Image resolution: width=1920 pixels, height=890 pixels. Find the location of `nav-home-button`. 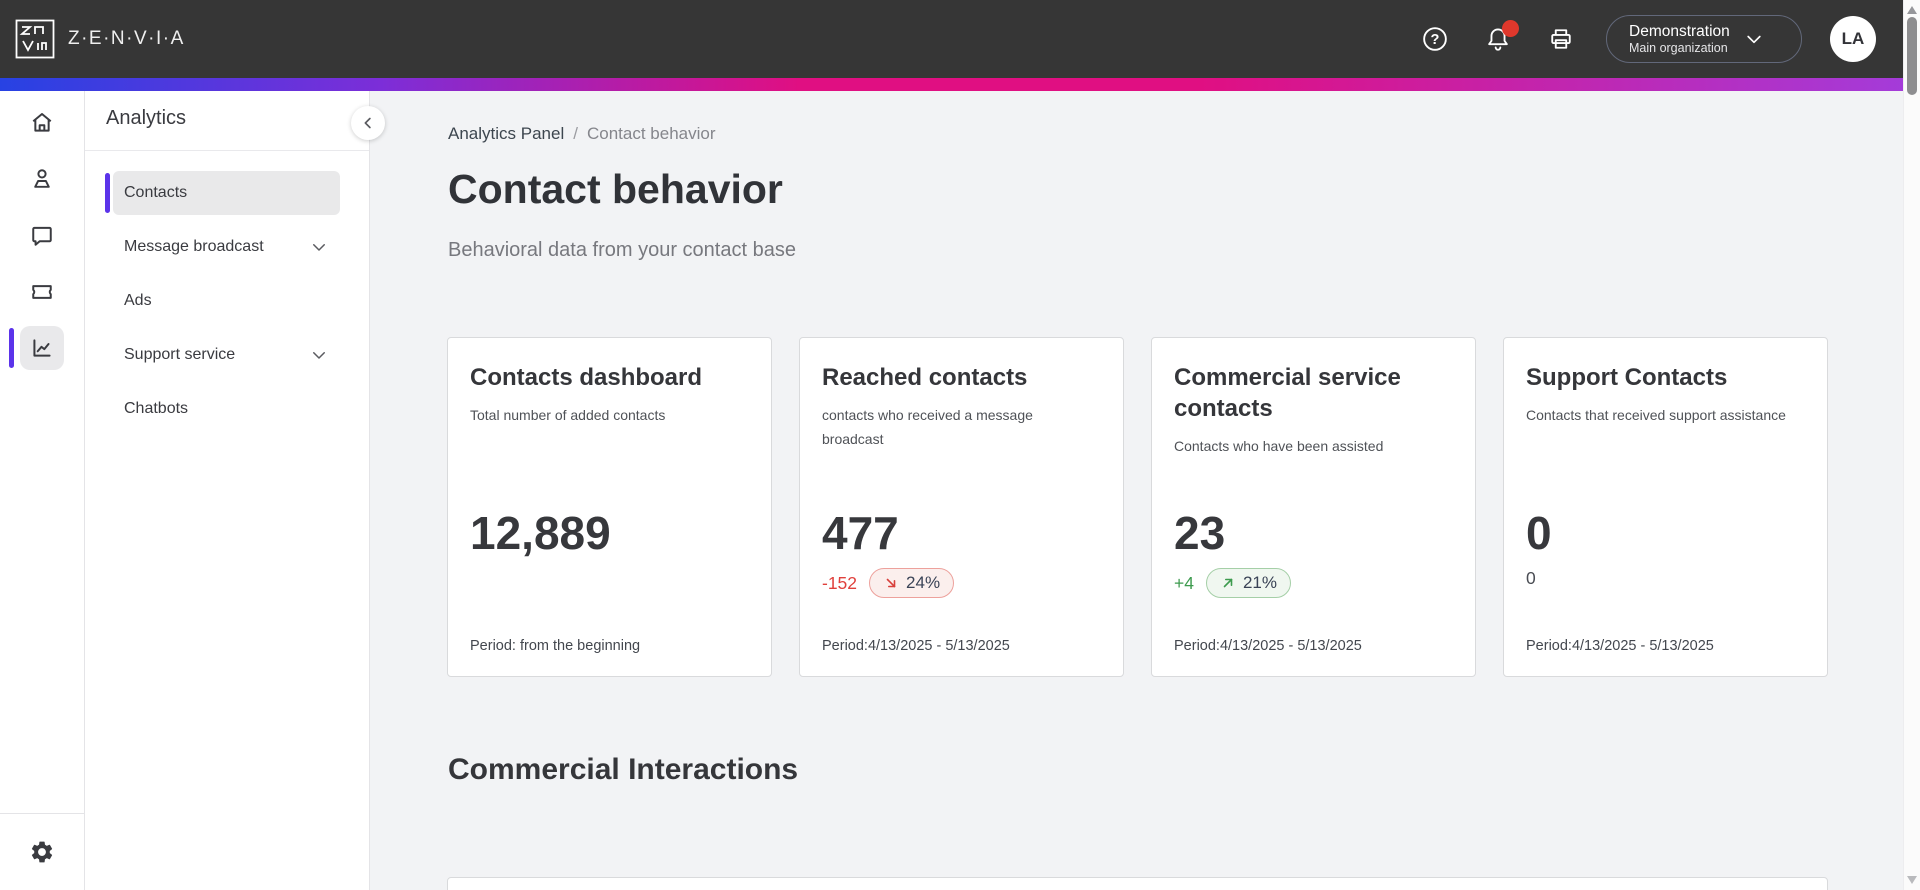

nav-home-button is located at coordinates (42, 123).